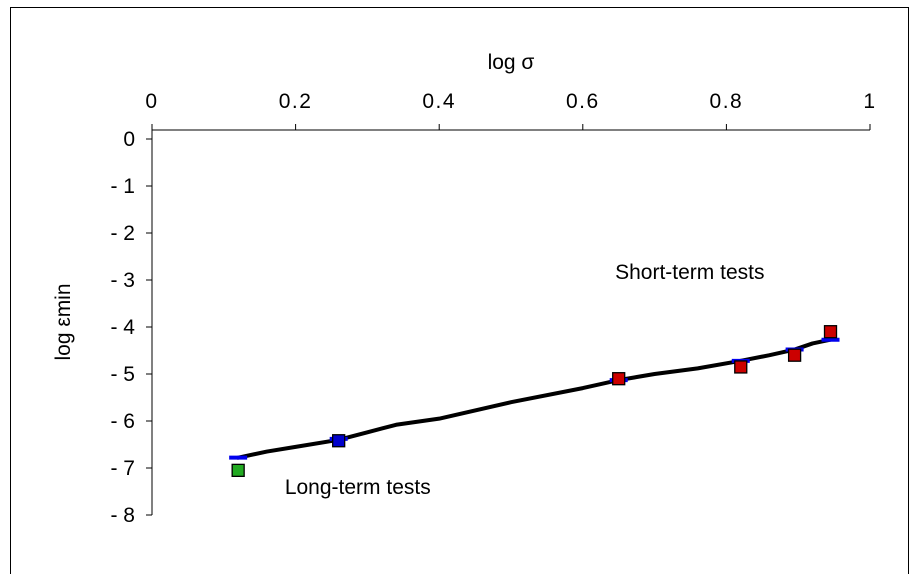 This screenshot has height=574, width=910. Describe the element at coordinates (358, 487) in the screenshot. I see `annotation-label: Long-term tests` at that location.